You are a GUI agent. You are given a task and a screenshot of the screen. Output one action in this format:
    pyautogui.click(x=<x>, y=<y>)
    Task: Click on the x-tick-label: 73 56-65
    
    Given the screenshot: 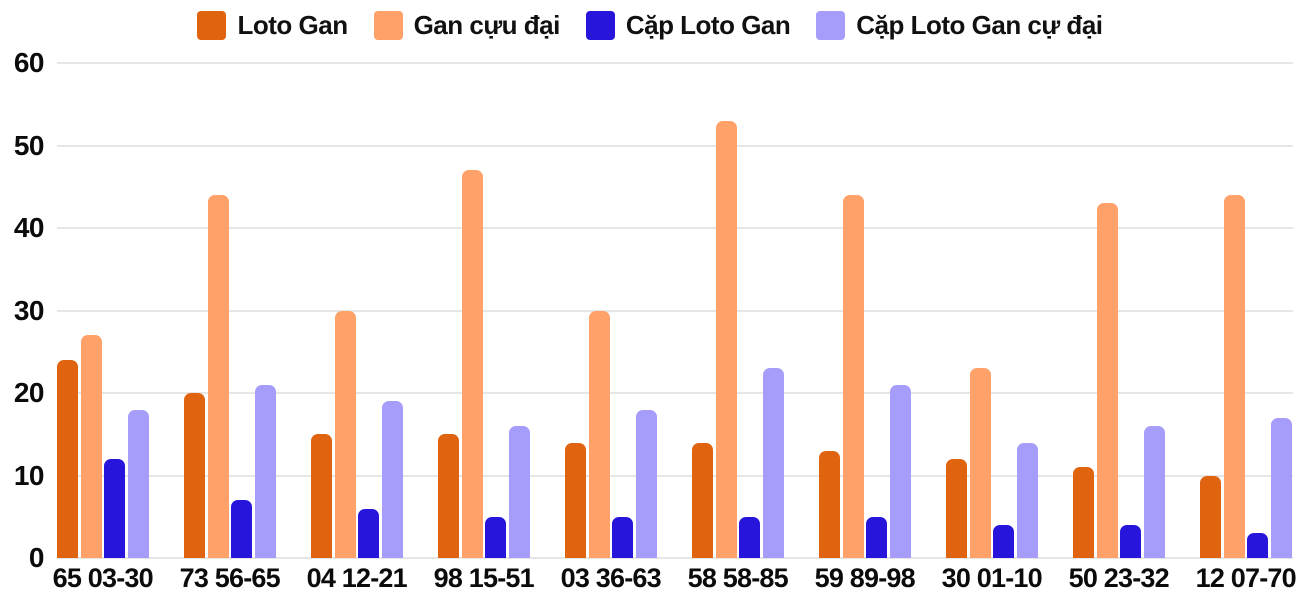 What is the action you would take?
    pyautogui.click(x=230, y=578)
    